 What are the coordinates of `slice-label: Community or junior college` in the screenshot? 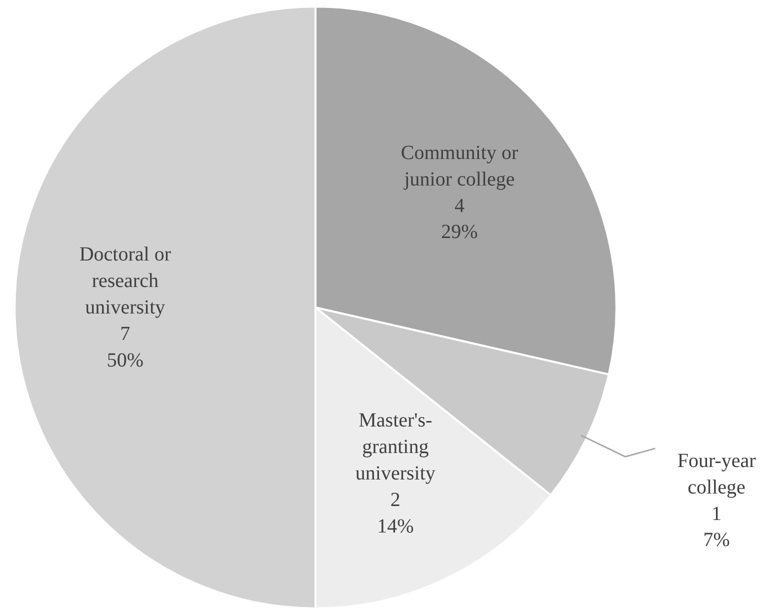 It's located at (459, 166).